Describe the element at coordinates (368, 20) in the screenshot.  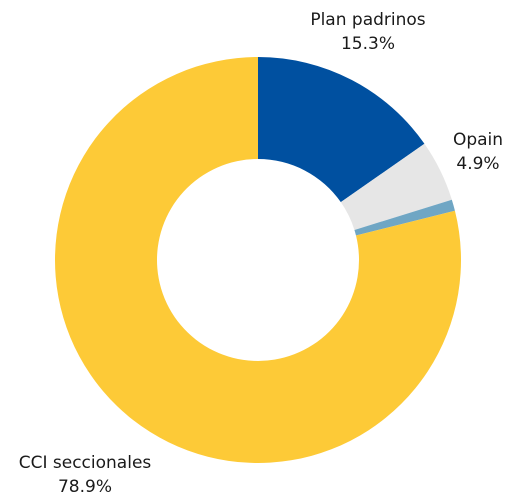
I see `label-plan-padrinos-name: Plan padrinos` at that location.